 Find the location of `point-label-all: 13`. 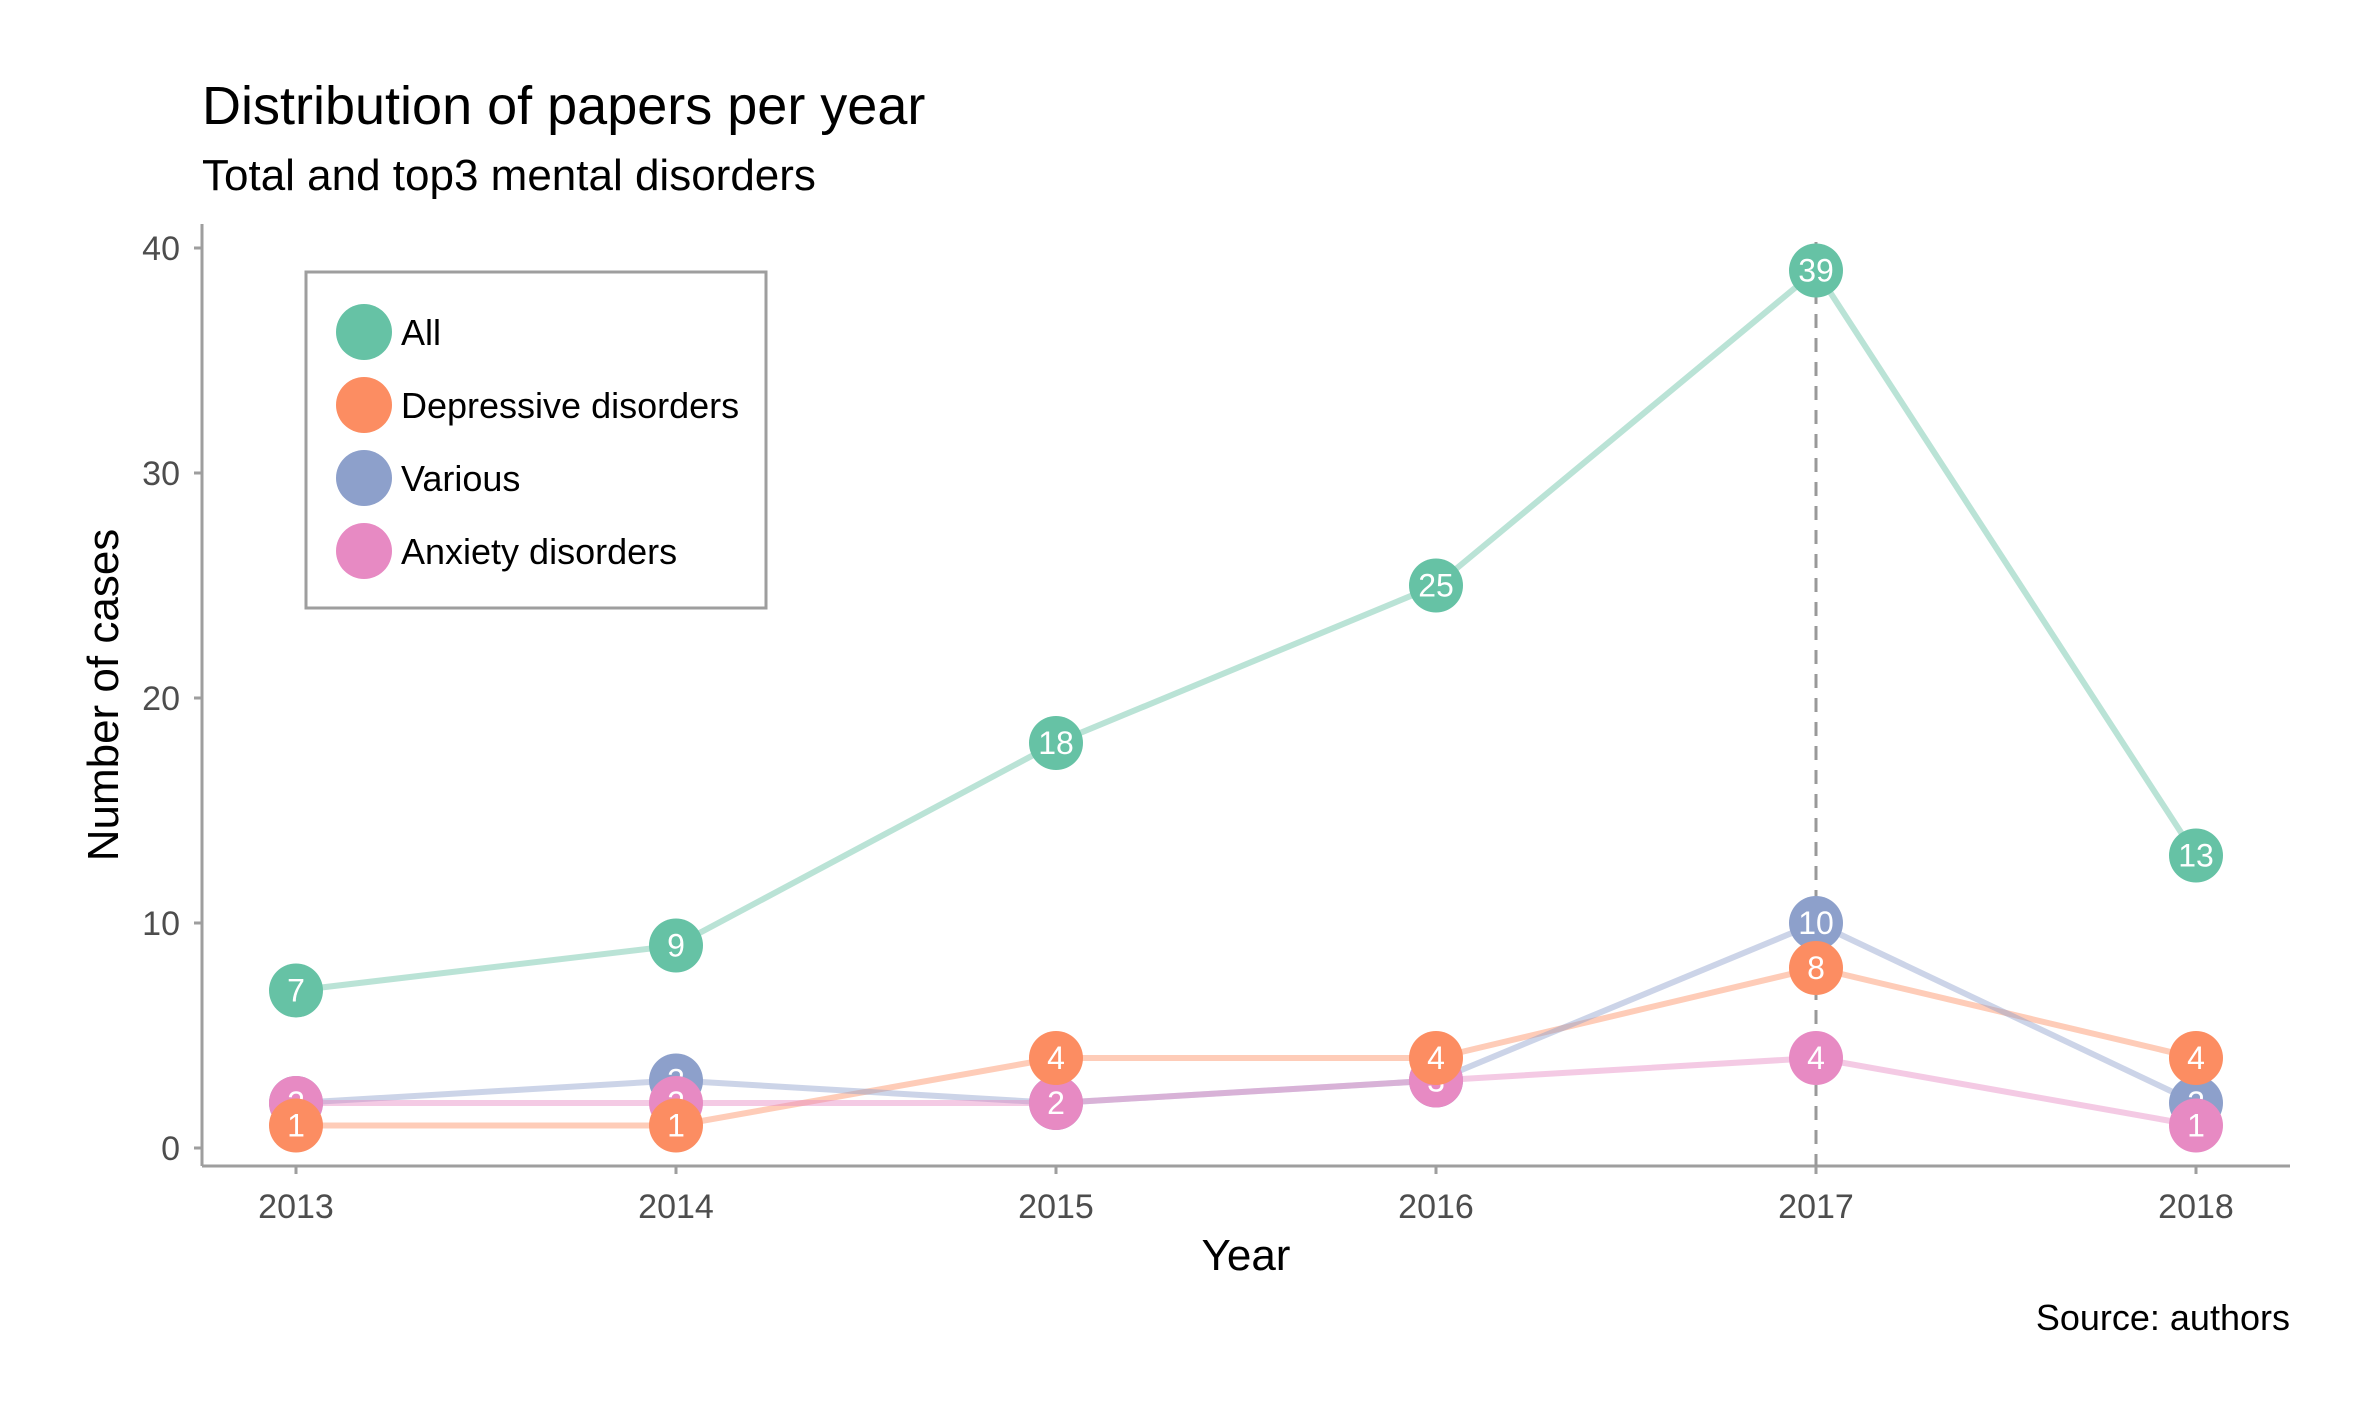

point-label-all: 13 is located at coordinates (2196, 856).